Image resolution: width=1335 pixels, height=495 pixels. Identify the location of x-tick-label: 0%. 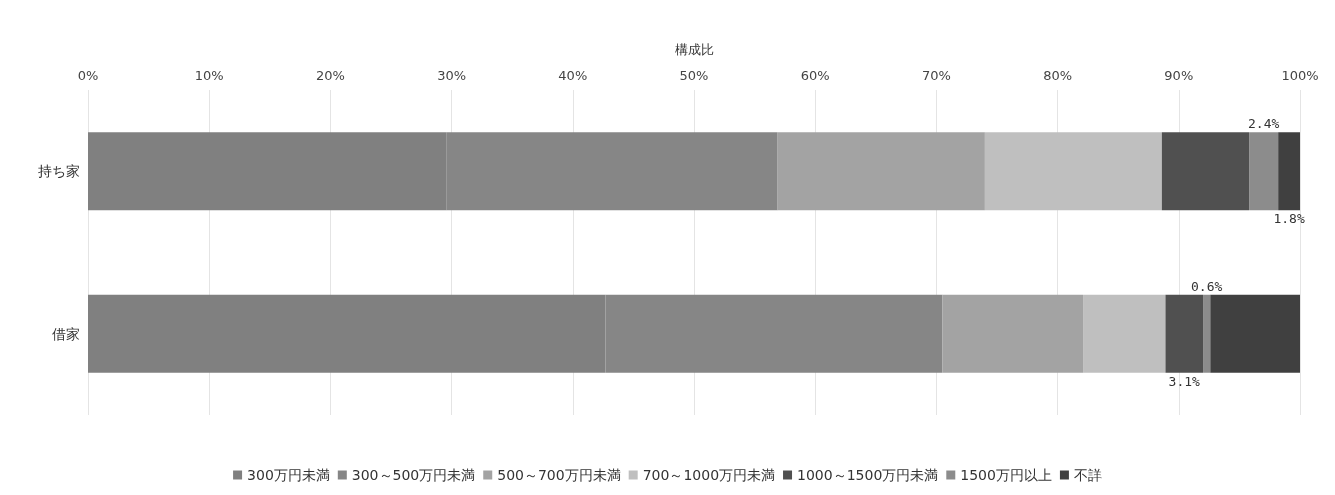
(88, 75).